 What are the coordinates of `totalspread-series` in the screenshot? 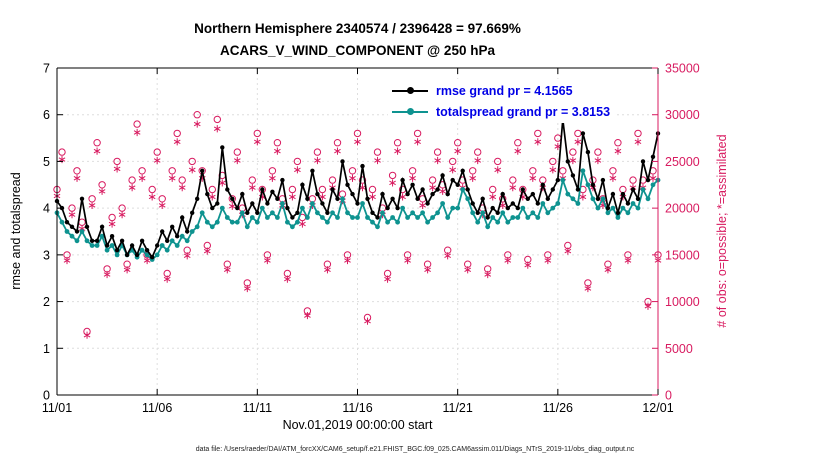 It's located at (357, 215).